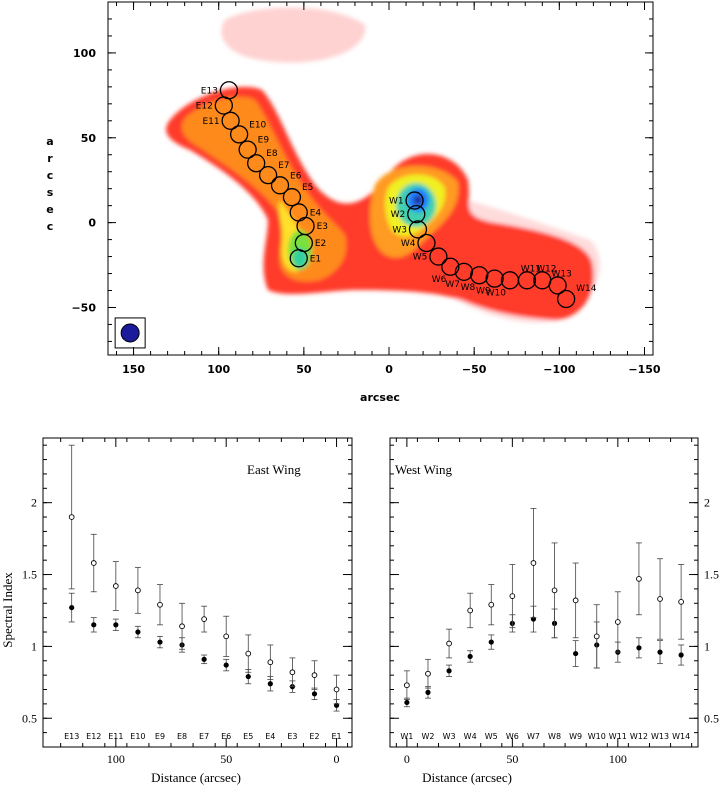 Image resolution: width=726 pixels, height=788 pixels. Describe the element at coordinates (196, 777) in the screenshot. I see `east-xlabel: Distance (arcsec)` at that location.